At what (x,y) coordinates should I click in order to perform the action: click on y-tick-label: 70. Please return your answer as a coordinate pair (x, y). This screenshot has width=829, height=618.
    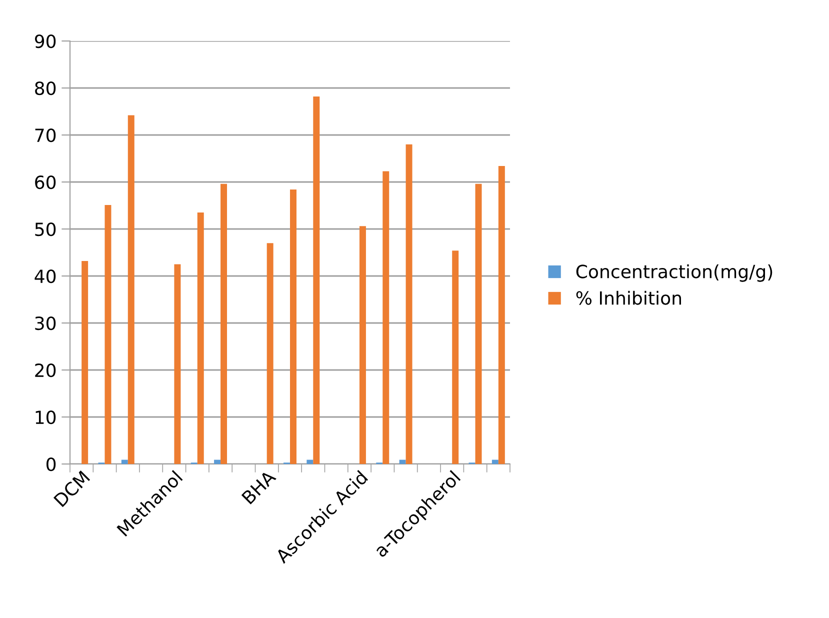
    Looking at the image, I should click on (45, 135).